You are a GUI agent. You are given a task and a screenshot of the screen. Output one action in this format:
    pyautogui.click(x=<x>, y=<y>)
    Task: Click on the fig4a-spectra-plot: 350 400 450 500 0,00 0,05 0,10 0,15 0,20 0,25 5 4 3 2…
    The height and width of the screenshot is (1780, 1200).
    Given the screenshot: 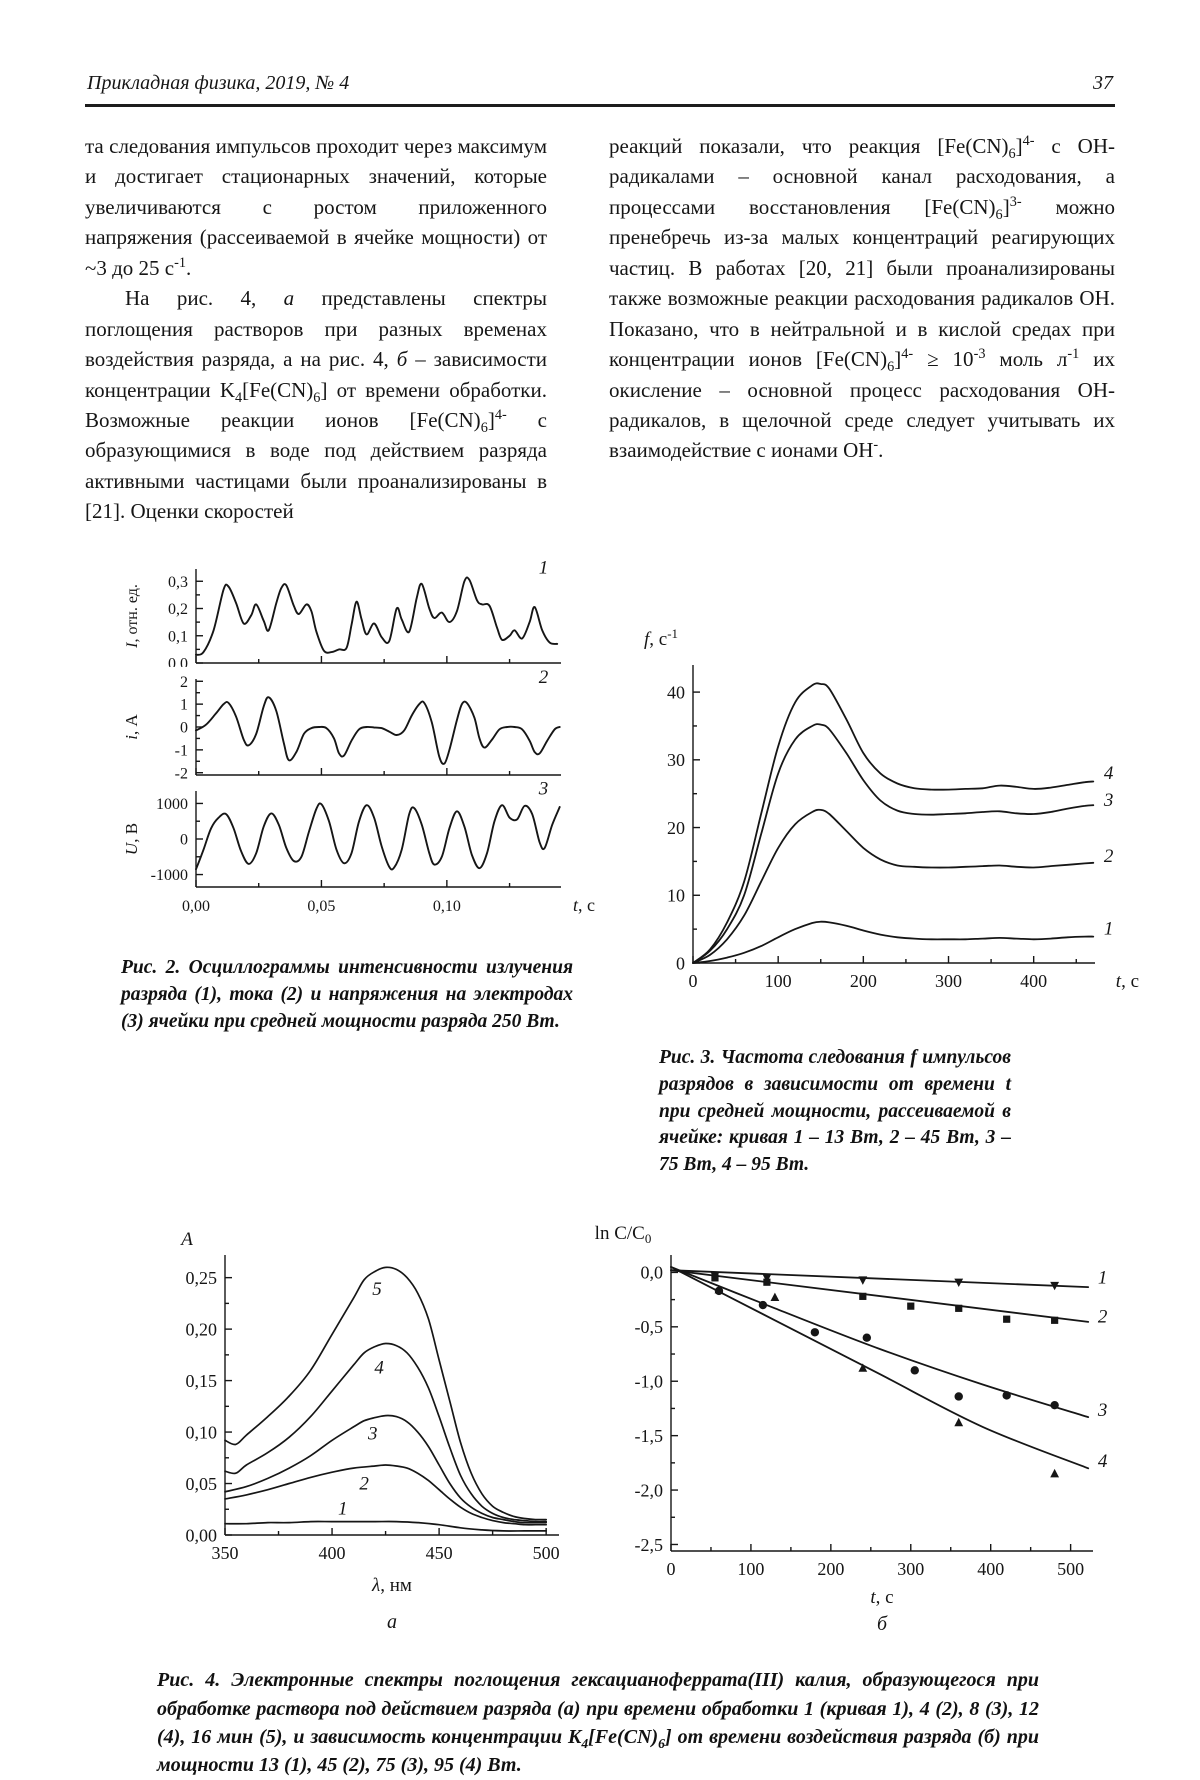 What is the action you would take?
    pyautogui.click(x=369, y=1412)
    